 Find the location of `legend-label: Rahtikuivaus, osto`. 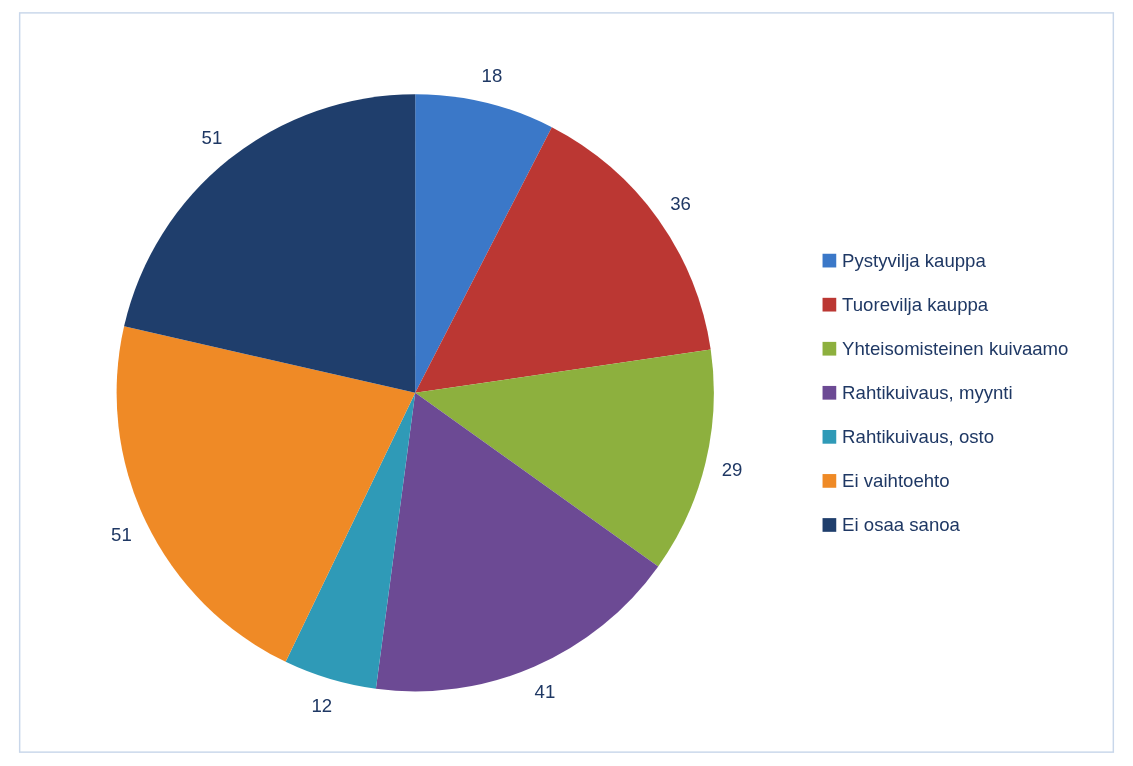

legend-label: Rahtikuivaus, osto is located at coordinates (918, 437).